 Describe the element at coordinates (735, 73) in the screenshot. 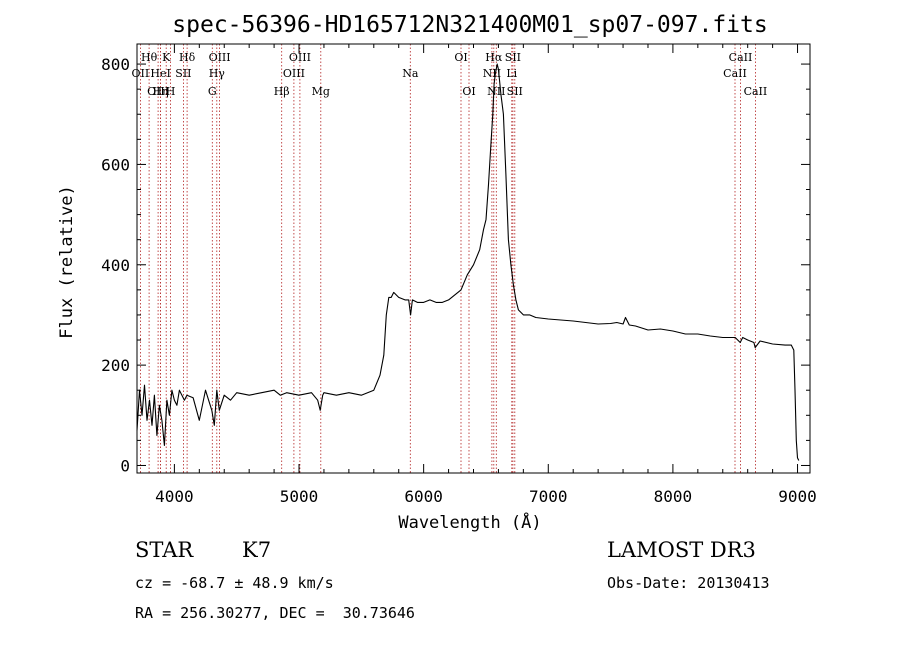

I see `line-label-25: CaII` at that location.